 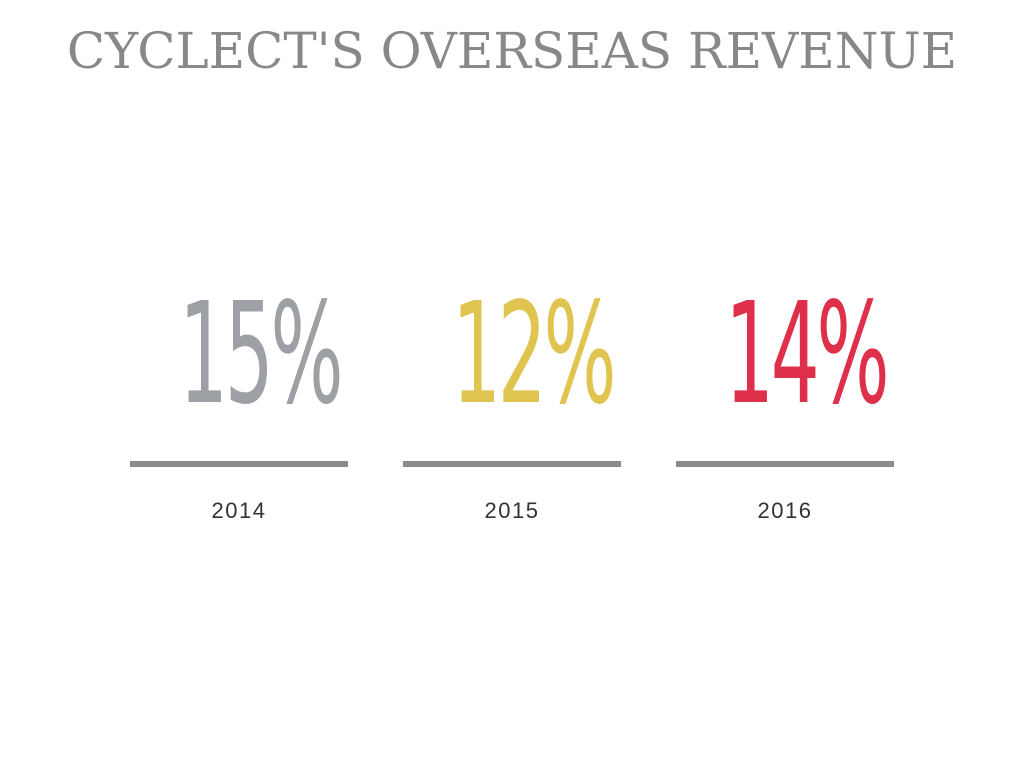 I want to click on stat-2015: 12% 2015, so click(x=512, y=410).